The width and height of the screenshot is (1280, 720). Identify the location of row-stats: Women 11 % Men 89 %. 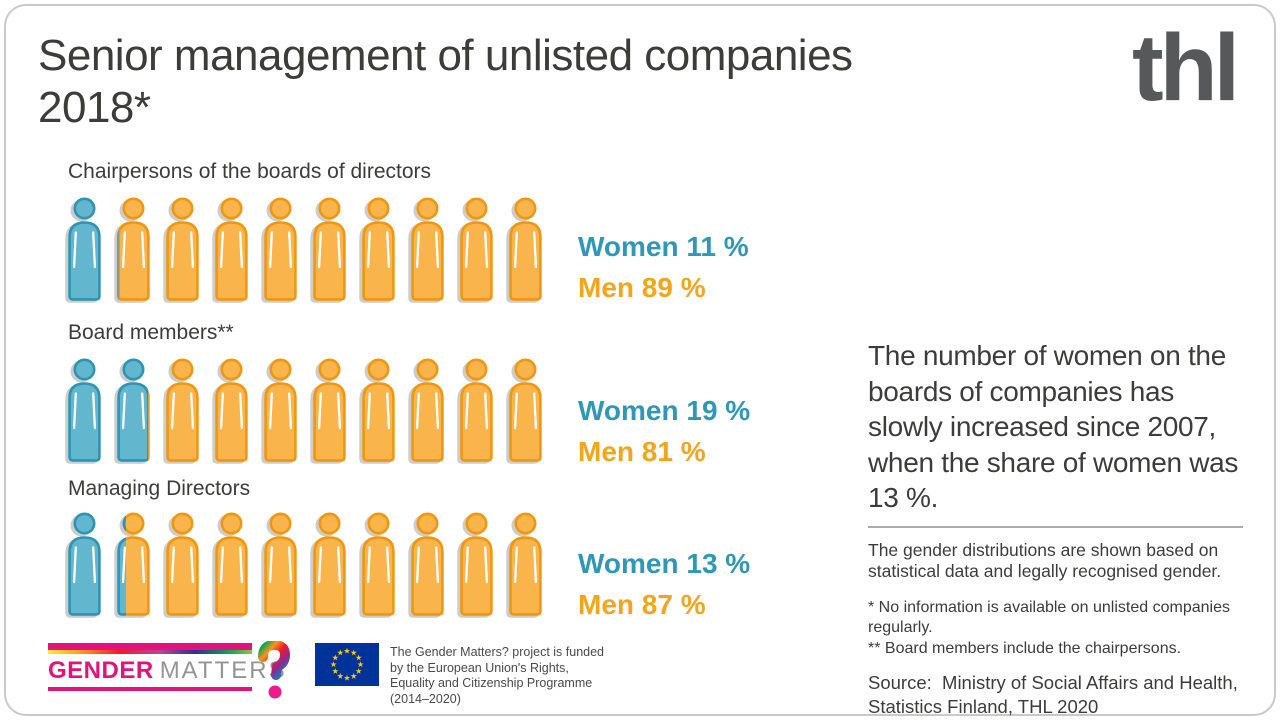
(663, 267).